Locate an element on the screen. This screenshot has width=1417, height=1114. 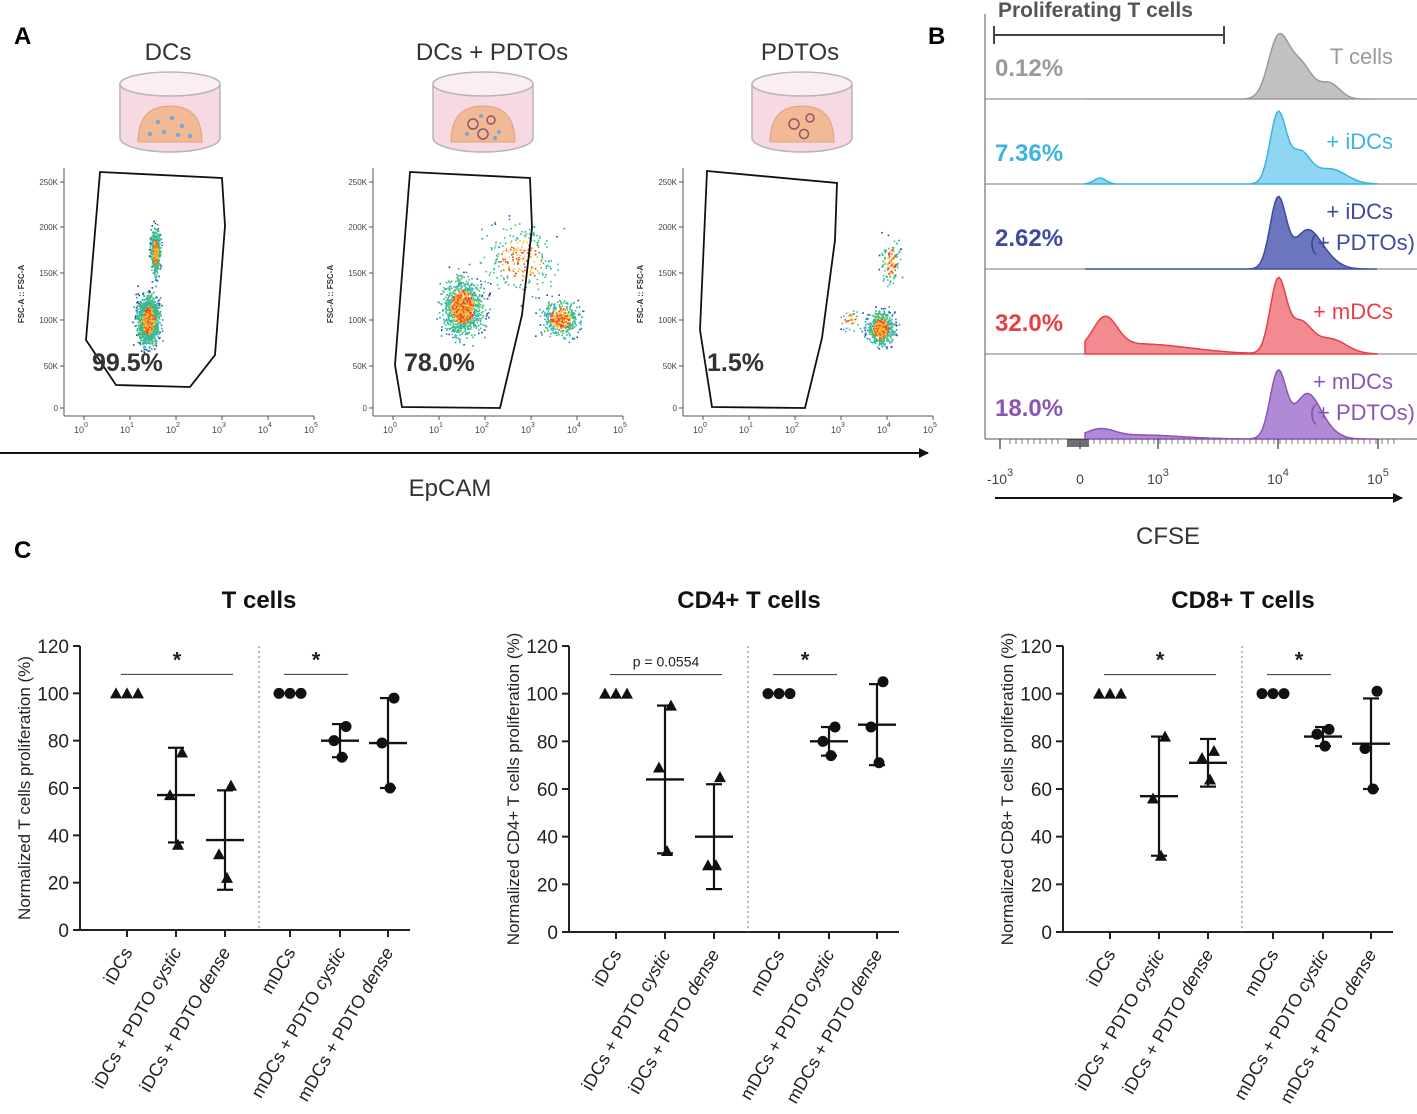
cfse-x-tick-label: -103 is located at coordinates (1000, 477).